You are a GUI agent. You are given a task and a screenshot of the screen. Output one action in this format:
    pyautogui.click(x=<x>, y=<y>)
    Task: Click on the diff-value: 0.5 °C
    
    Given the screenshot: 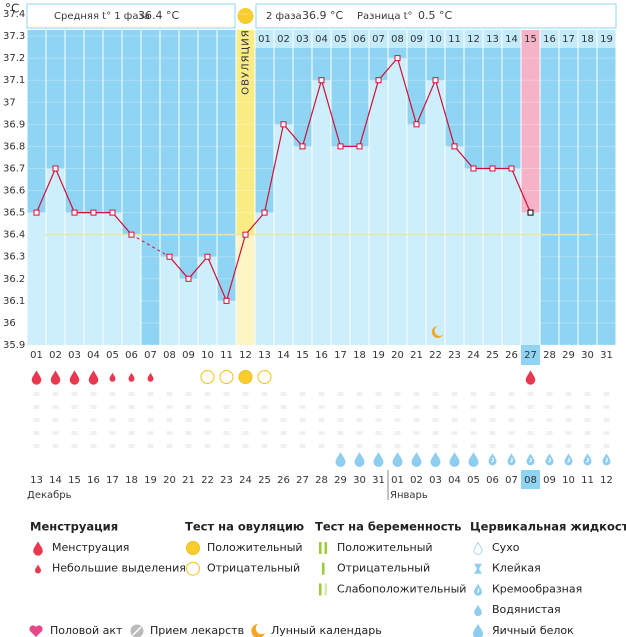 What is the action you would take?
    pyautogui.click(x=435, y=15)
    